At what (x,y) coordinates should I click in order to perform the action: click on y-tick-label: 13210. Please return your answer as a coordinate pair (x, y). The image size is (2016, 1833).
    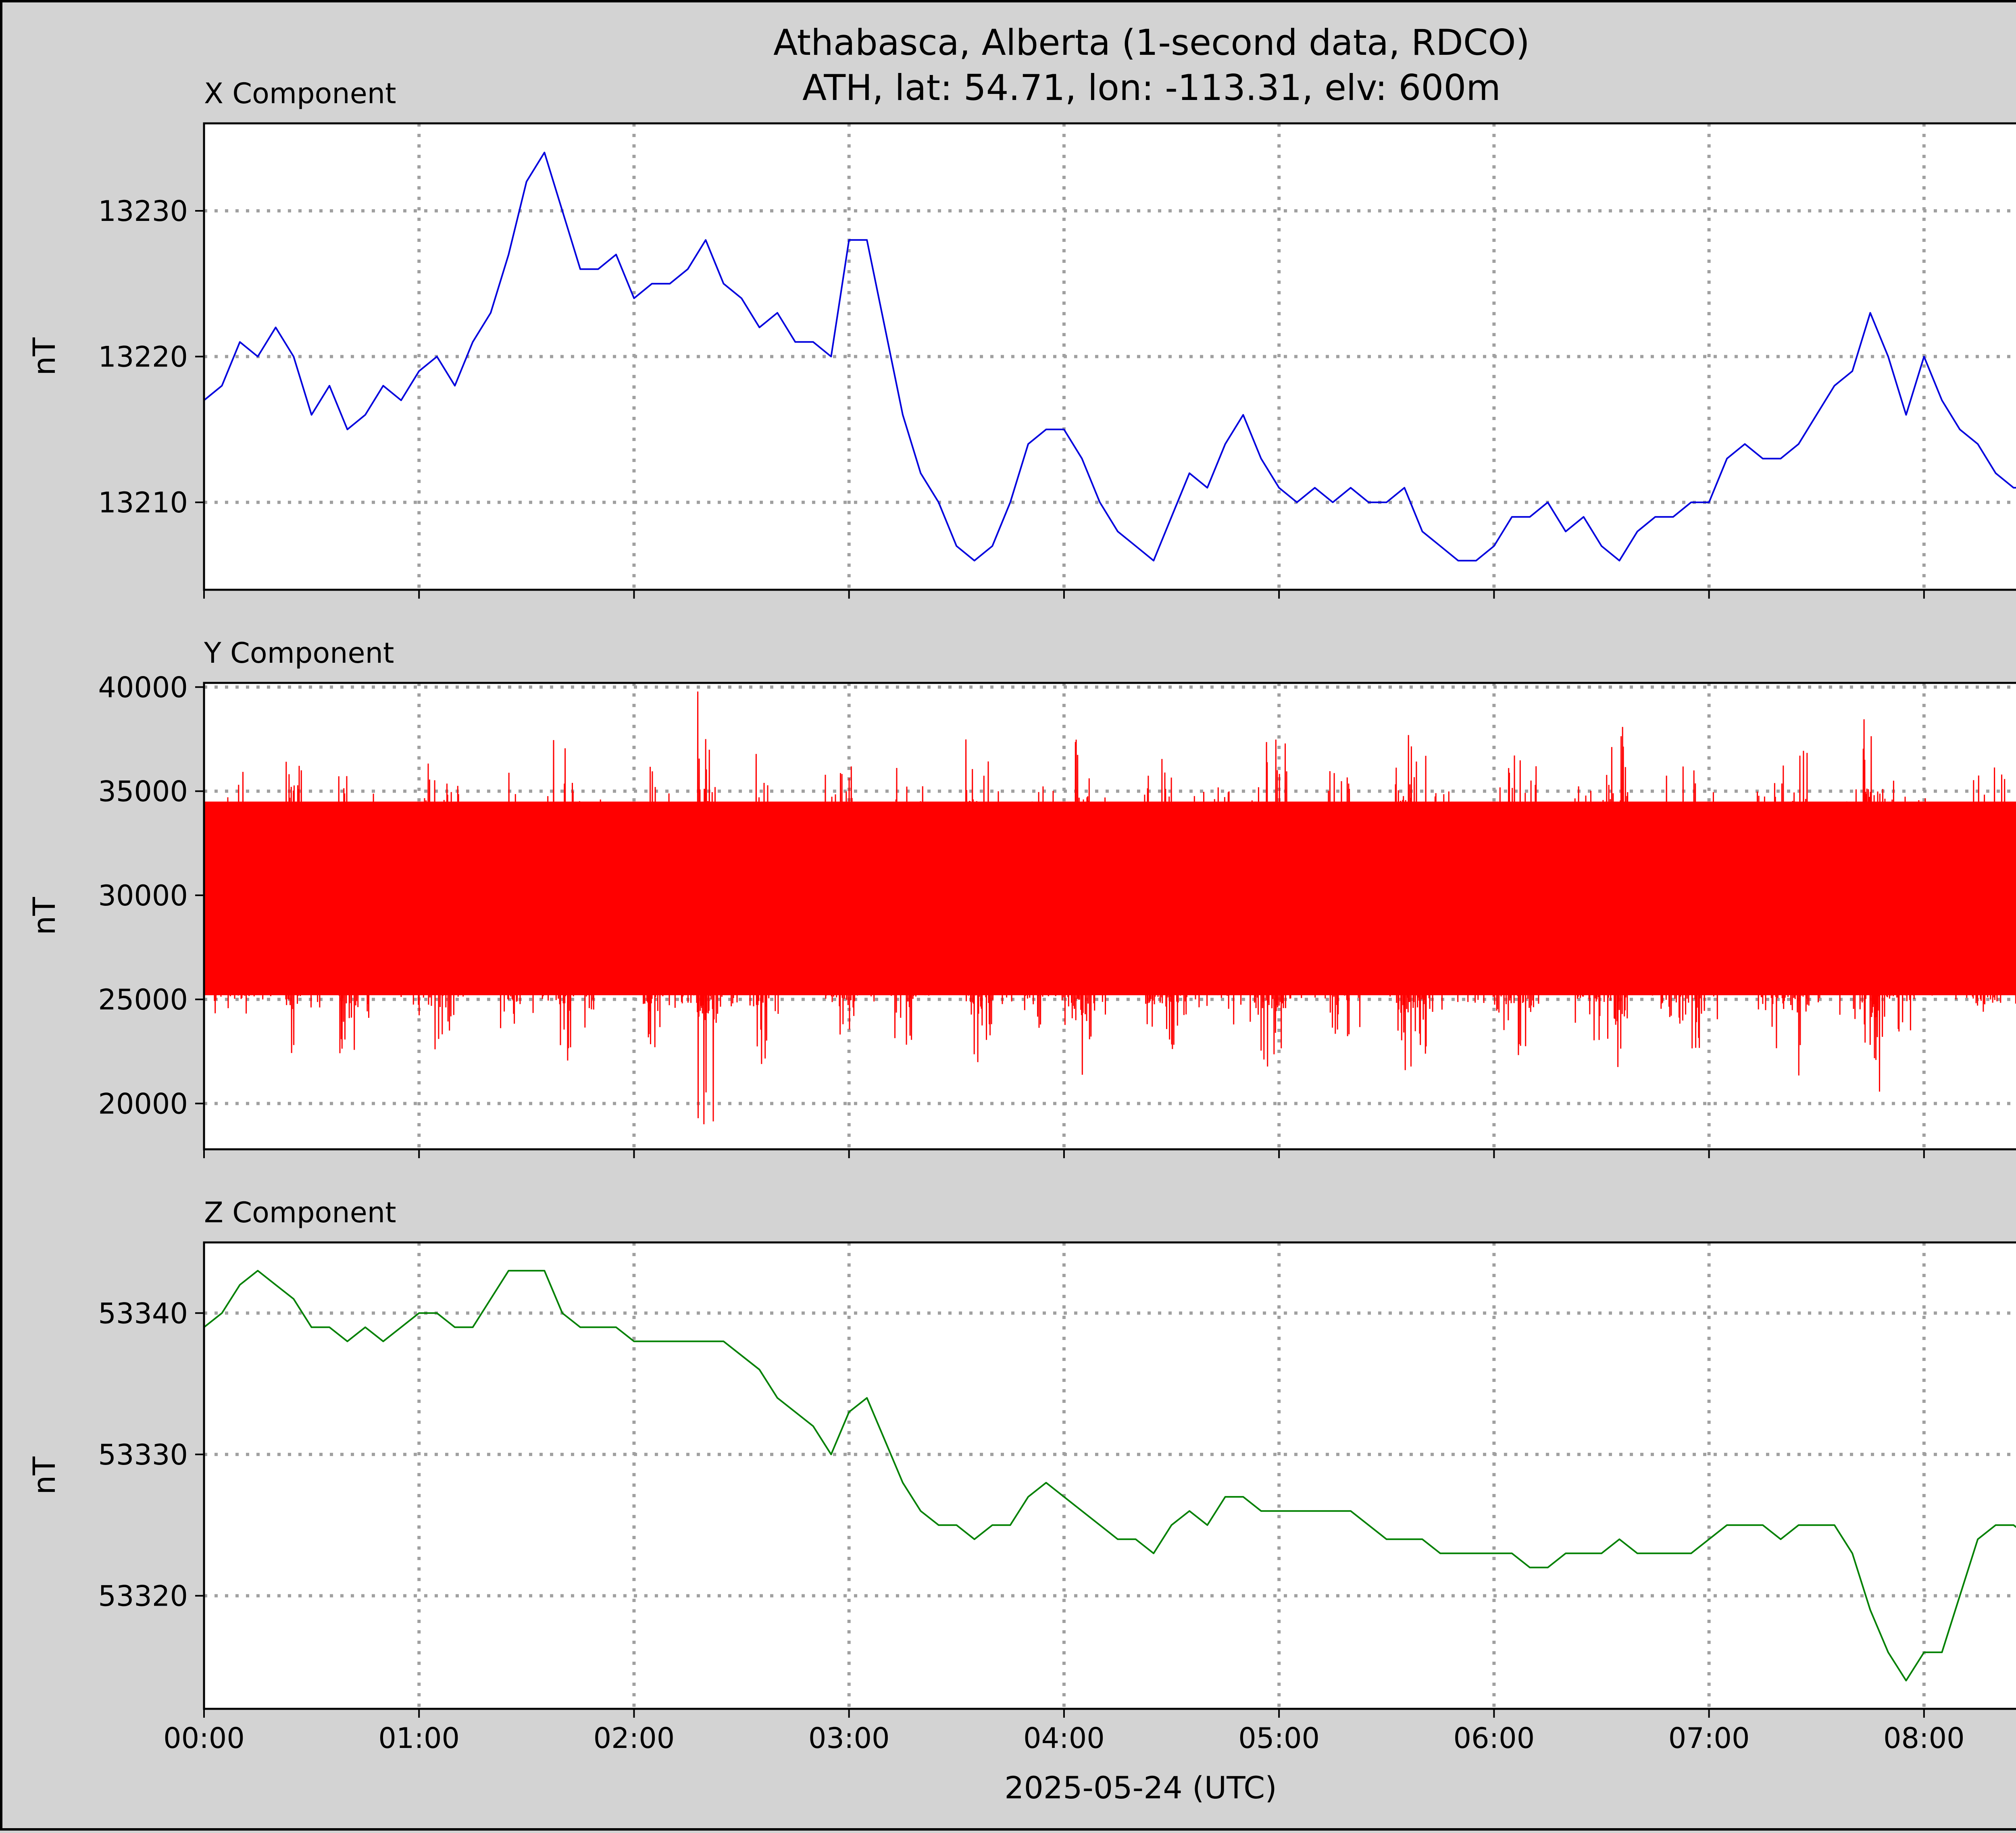
    Looking at the image, I should click on (143, 503).